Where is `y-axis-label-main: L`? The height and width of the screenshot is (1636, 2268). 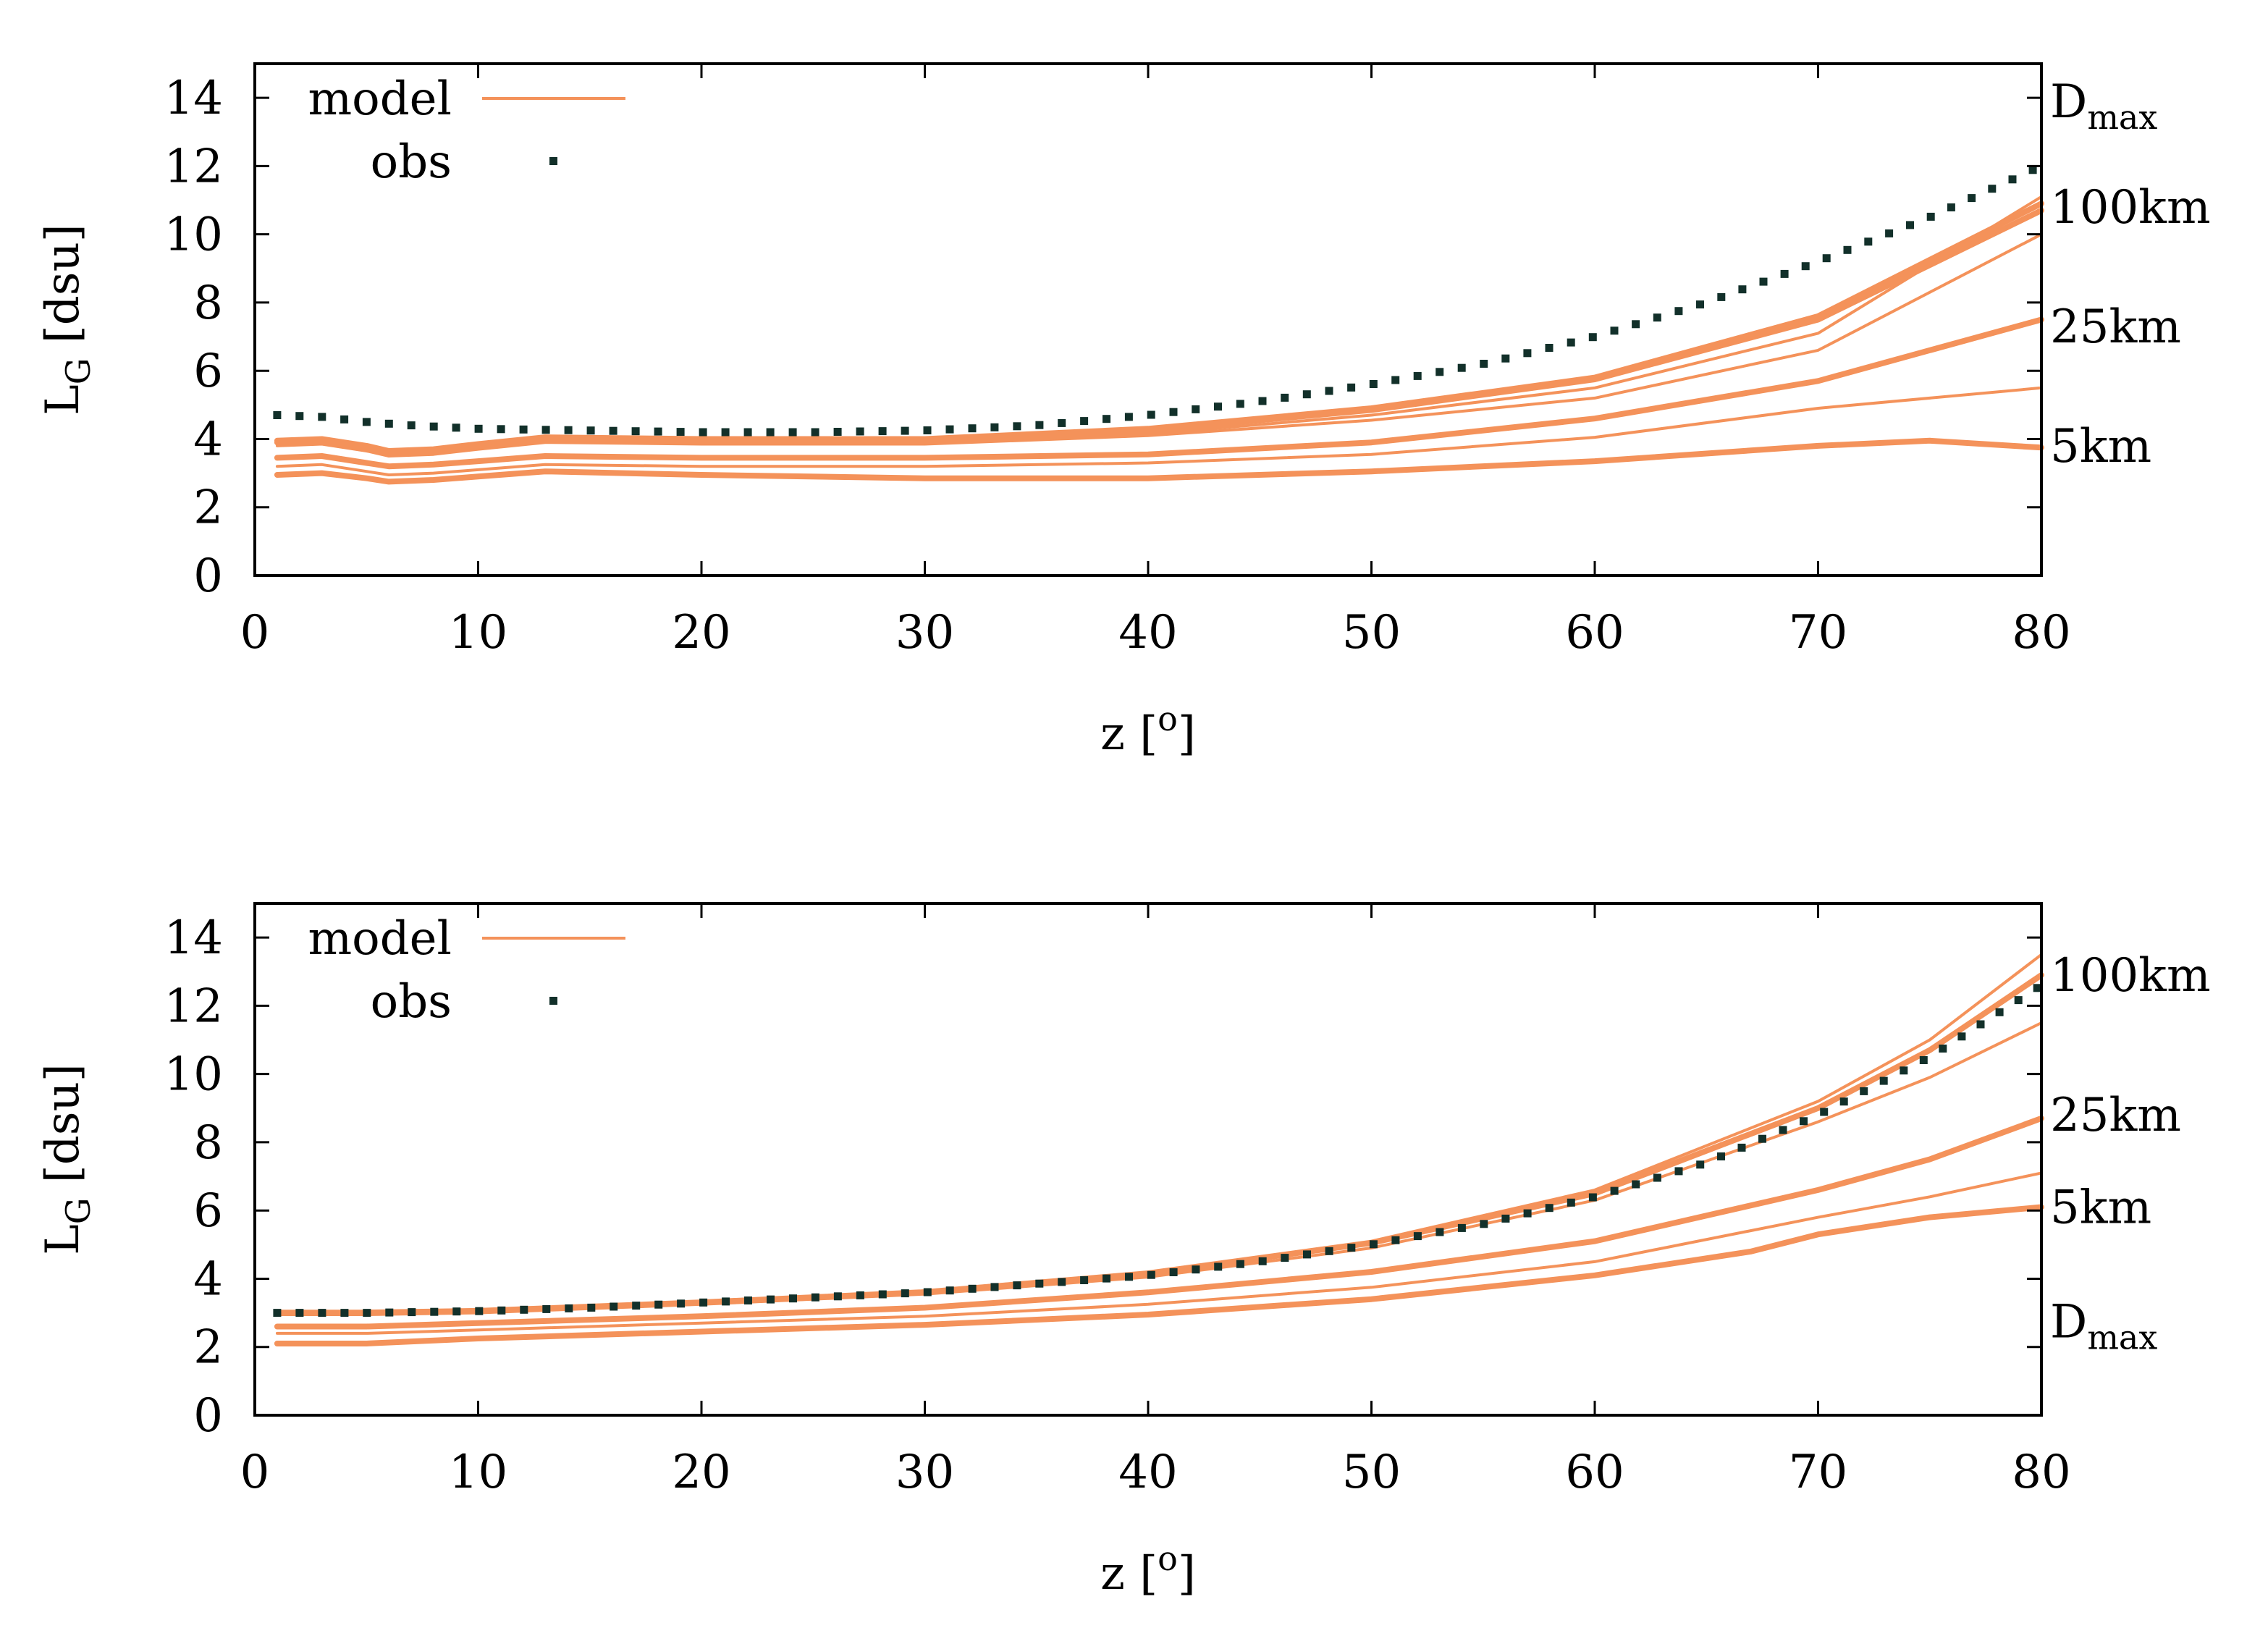 y-axis-label-main: L is located at coordinates (63, 400).